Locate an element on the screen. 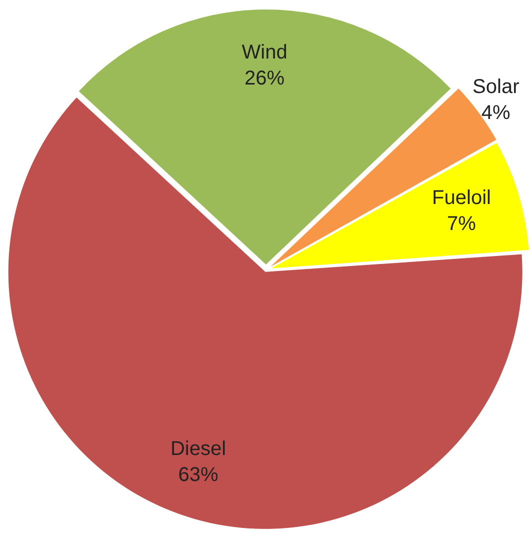 This screenshot has width=532, height=536. data-label: 26% is located at coordinates (264, 79).